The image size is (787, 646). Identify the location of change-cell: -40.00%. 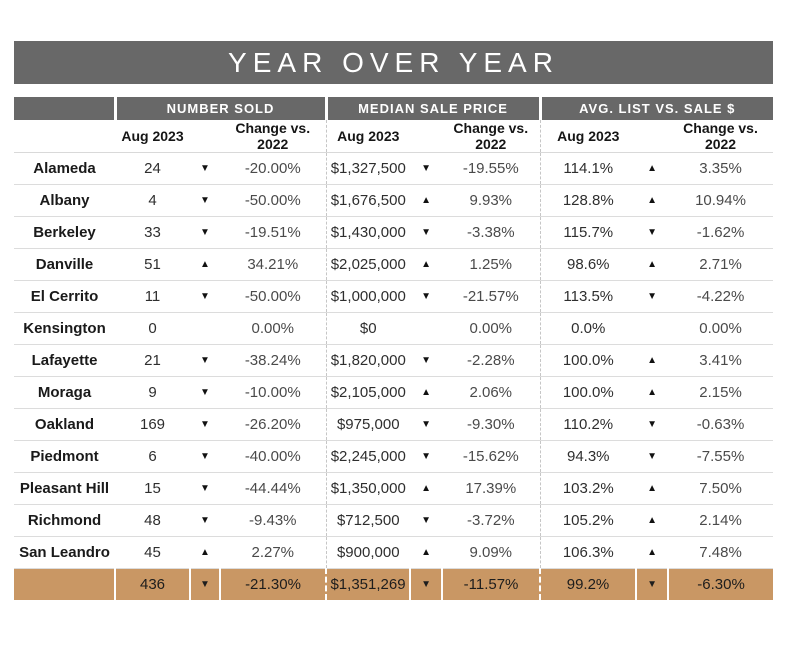
(273, 456).